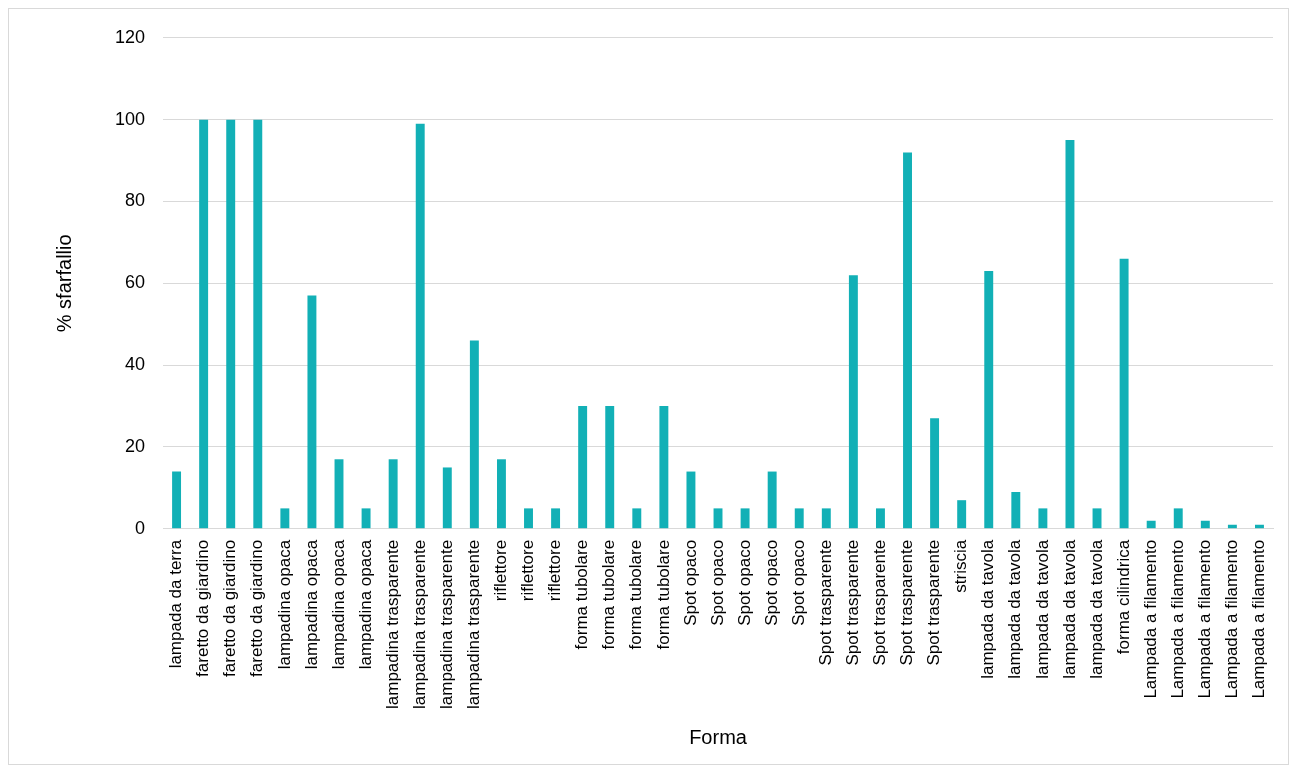  Describe the element at coordinates (130, 36) in the screenshot. I see `y-tick-label: 120` at that location.